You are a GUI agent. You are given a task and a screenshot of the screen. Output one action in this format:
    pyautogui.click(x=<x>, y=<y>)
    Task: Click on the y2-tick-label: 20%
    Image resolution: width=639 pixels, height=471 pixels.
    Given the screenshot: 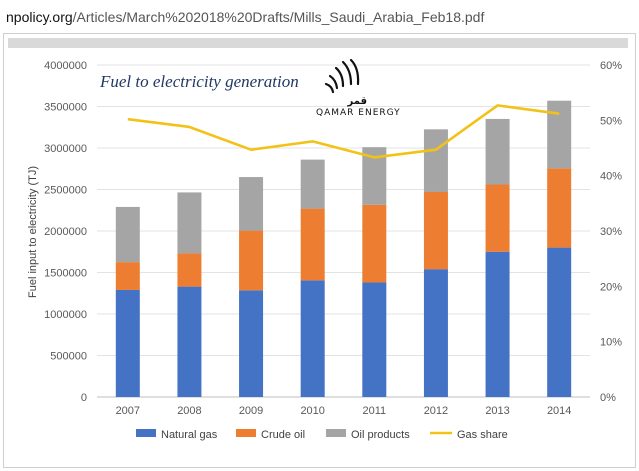 What is the action you would take?
    pyautogui.click(x=611, y=287)
    